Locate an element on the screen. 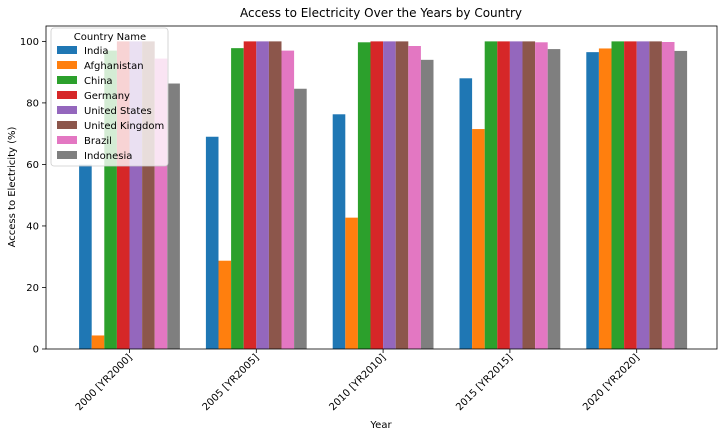 This screenshot has height=437, width=723. legend-box is located at coordinates (109, 97).